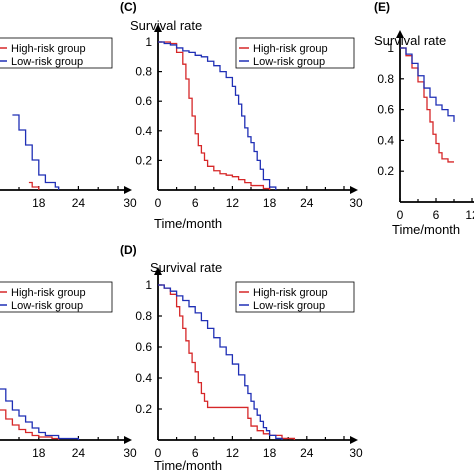  Describe the element at coordinates (128, 7) in the screenshot. I see `panel-label: (C)` at that location.